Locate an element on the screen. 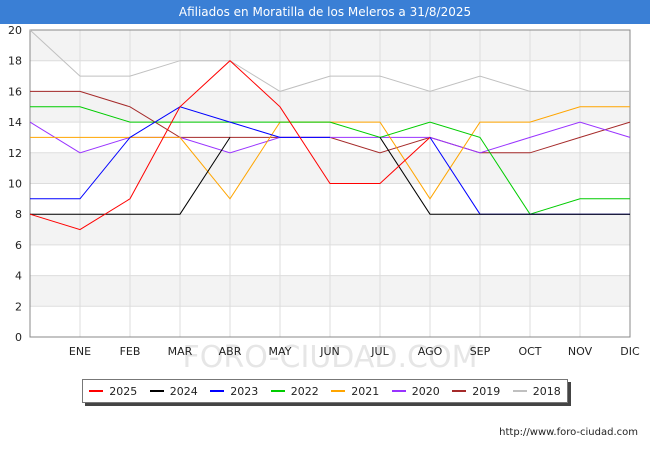  x-tick-label: MAY is located at coordinates (280, 351).